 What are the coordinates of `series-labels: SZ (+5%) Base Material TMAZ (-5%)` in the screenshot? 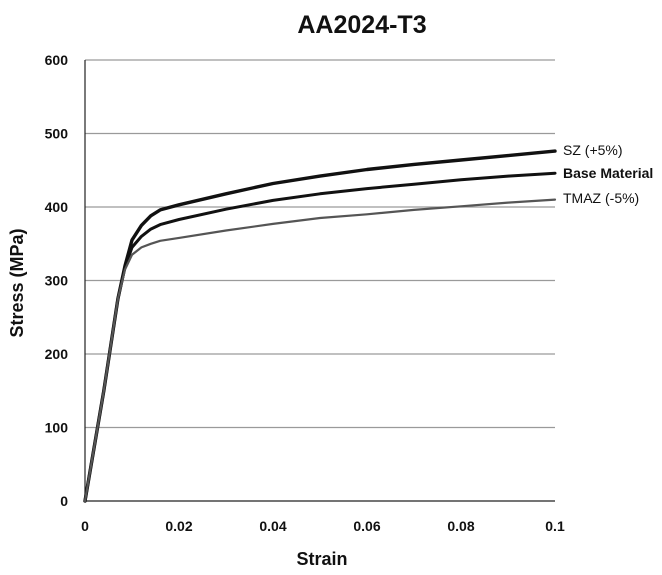 It's located at (608, 174).